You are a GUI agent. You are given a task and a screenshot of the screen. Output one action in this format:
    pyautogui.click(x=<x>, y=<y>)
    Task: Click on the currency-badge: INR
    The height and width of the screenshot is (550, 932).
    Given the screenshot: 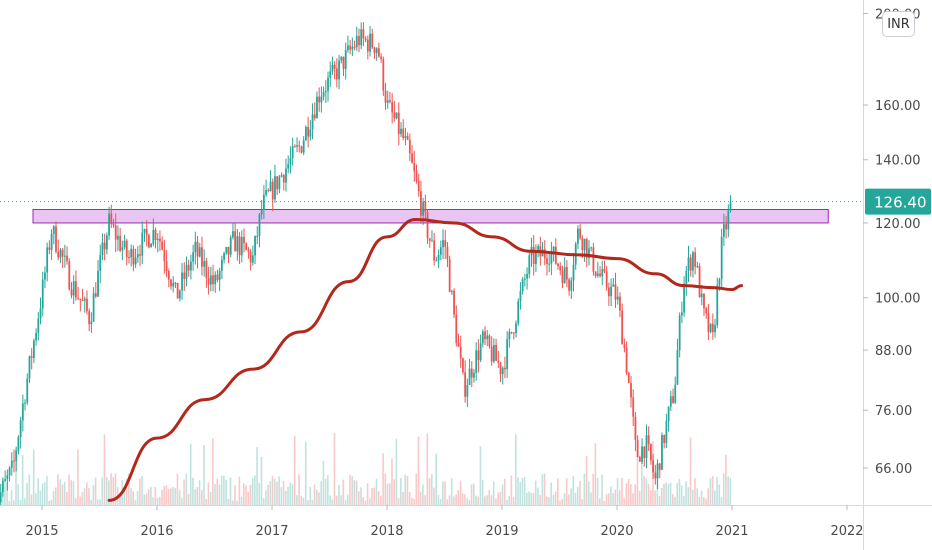 What is the action you would take?
    pyautogui.click(x=898, y=24)
    